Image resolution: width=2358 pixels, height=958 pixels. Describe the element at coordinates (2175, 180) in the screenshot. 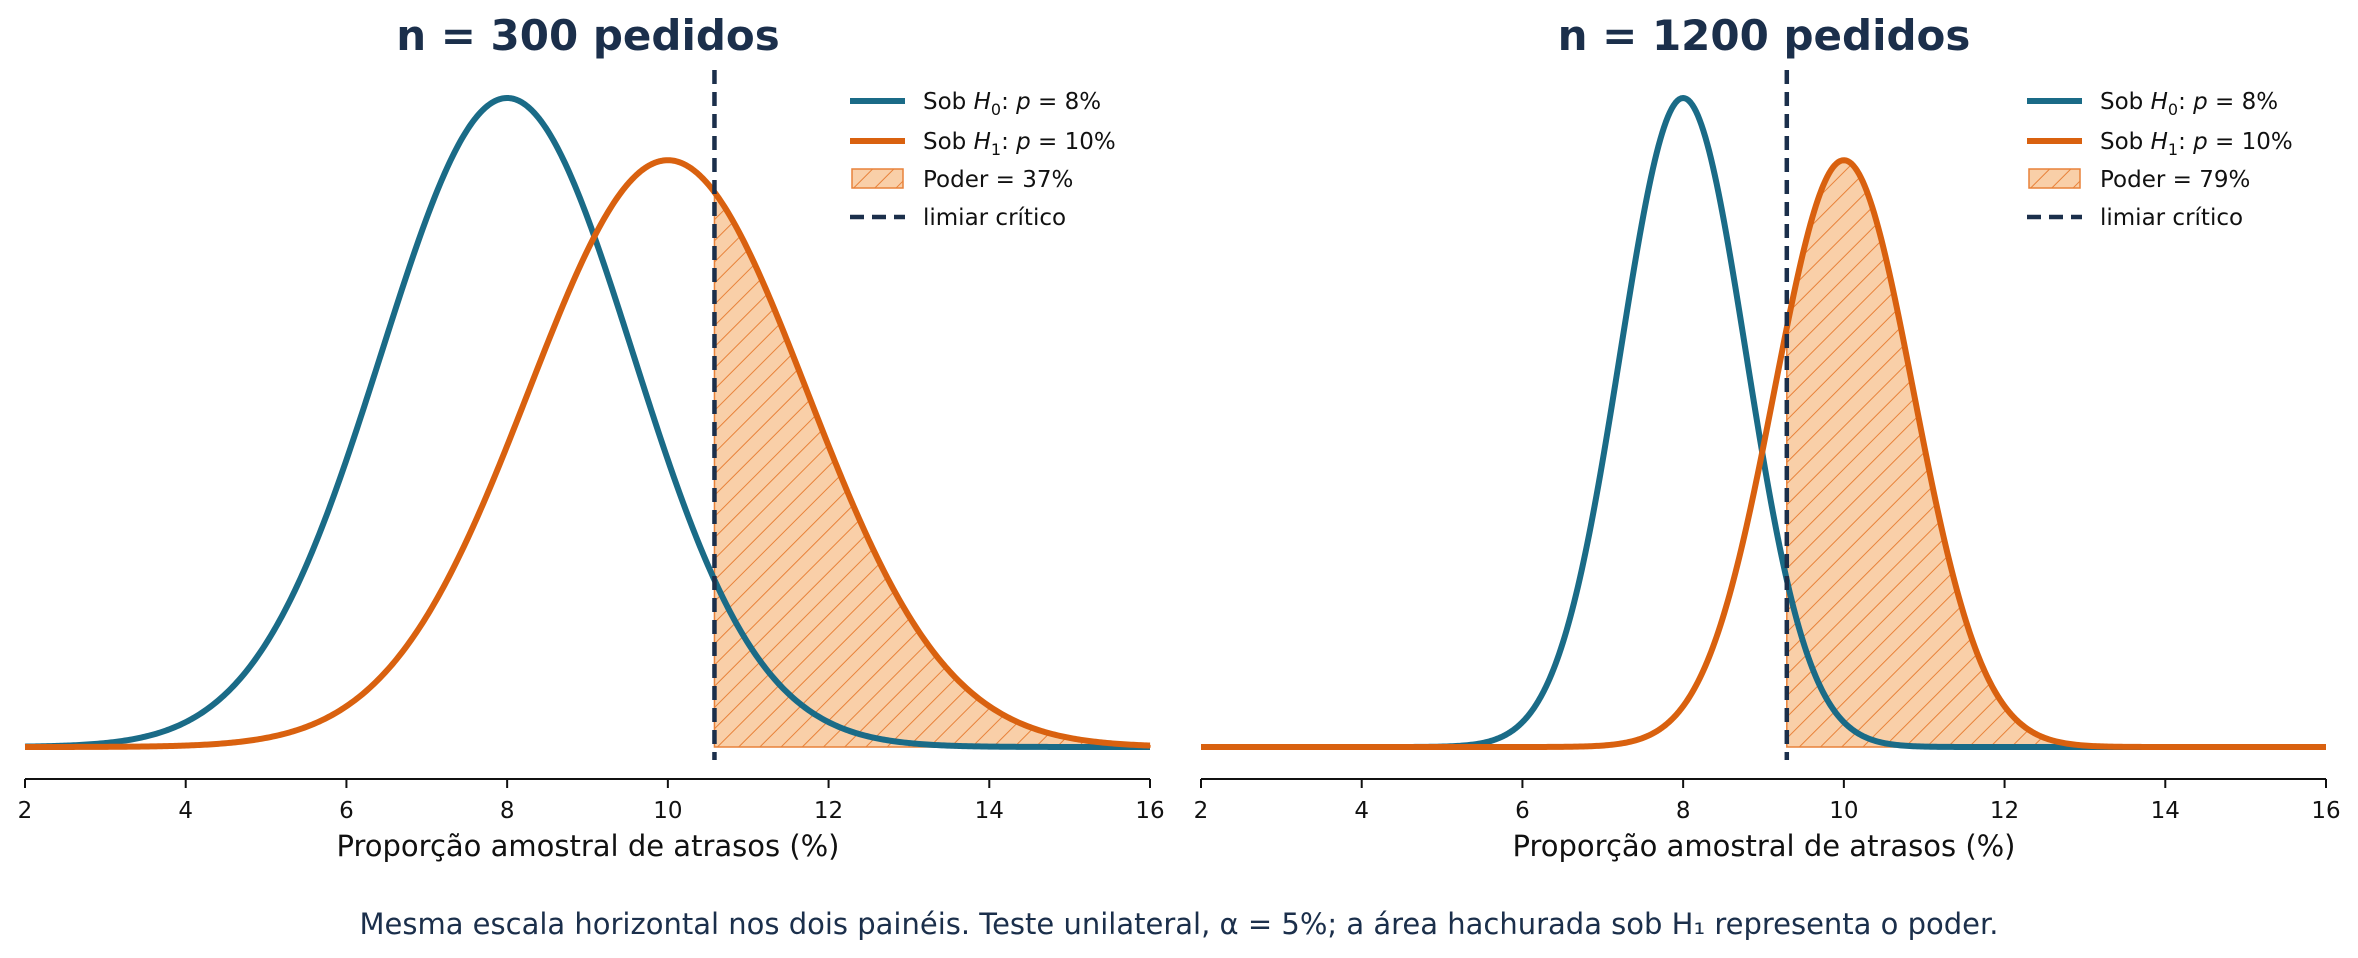

I see `legend-item-power: Poder = 79%` at that location.